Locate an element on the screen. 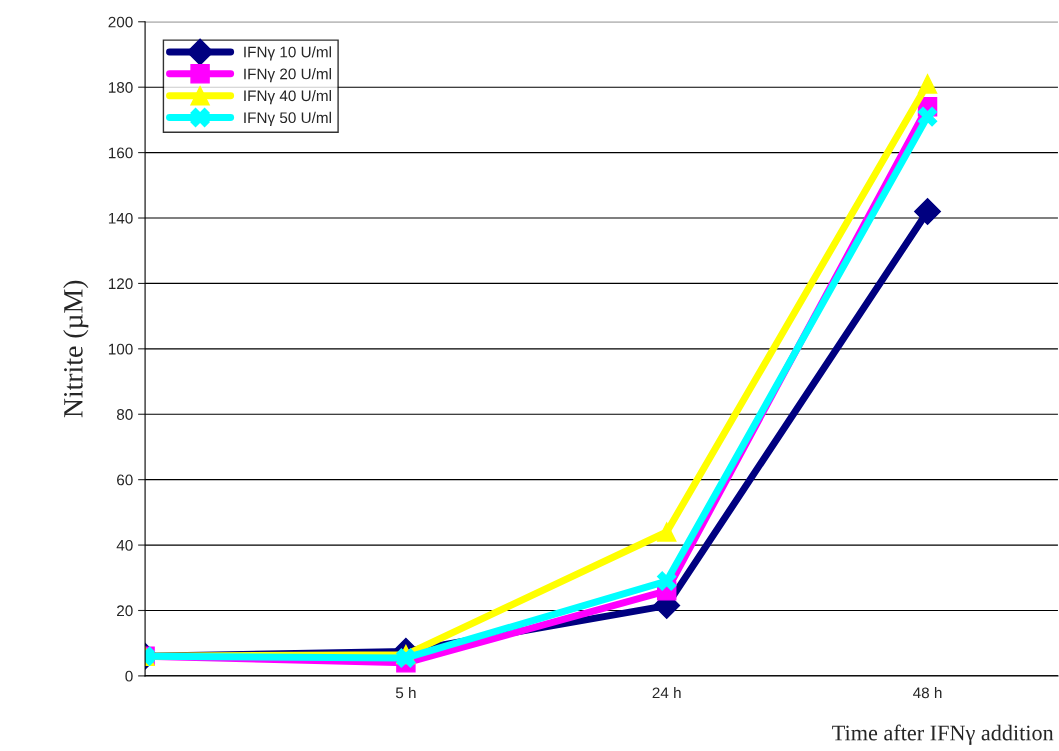  legend-label: IFNγ 10 U/ml is located at coordinates (287, 53).